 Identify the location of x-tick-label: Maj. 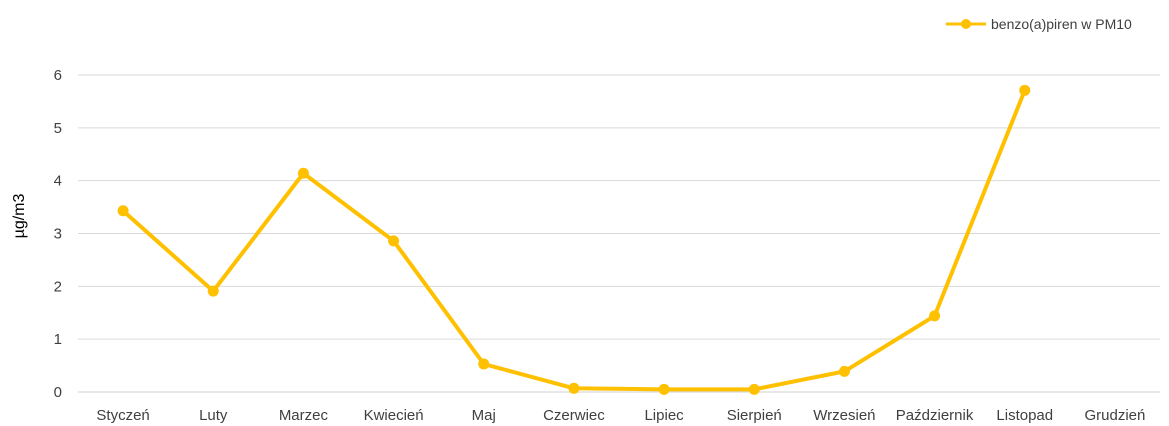
(484, 415).